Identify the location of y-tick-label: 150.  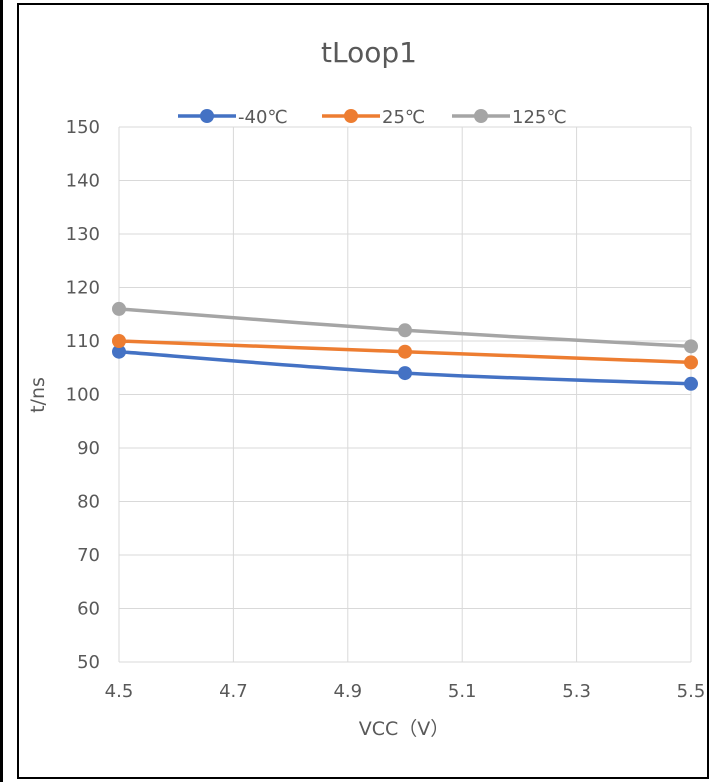
(83, 127).